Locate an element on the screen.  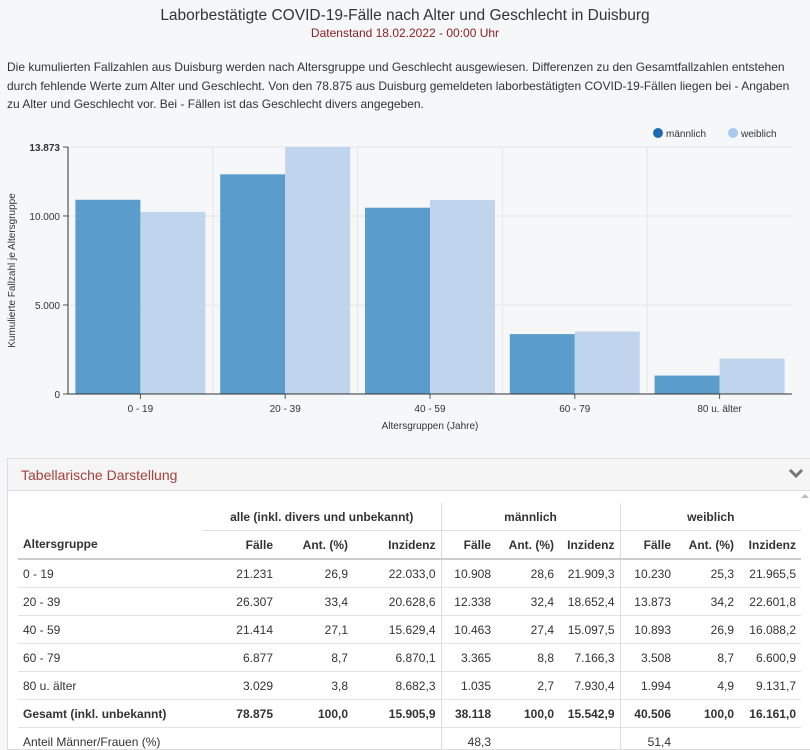
table-cell: 15.097,5 is located at coordinates (589, 630).